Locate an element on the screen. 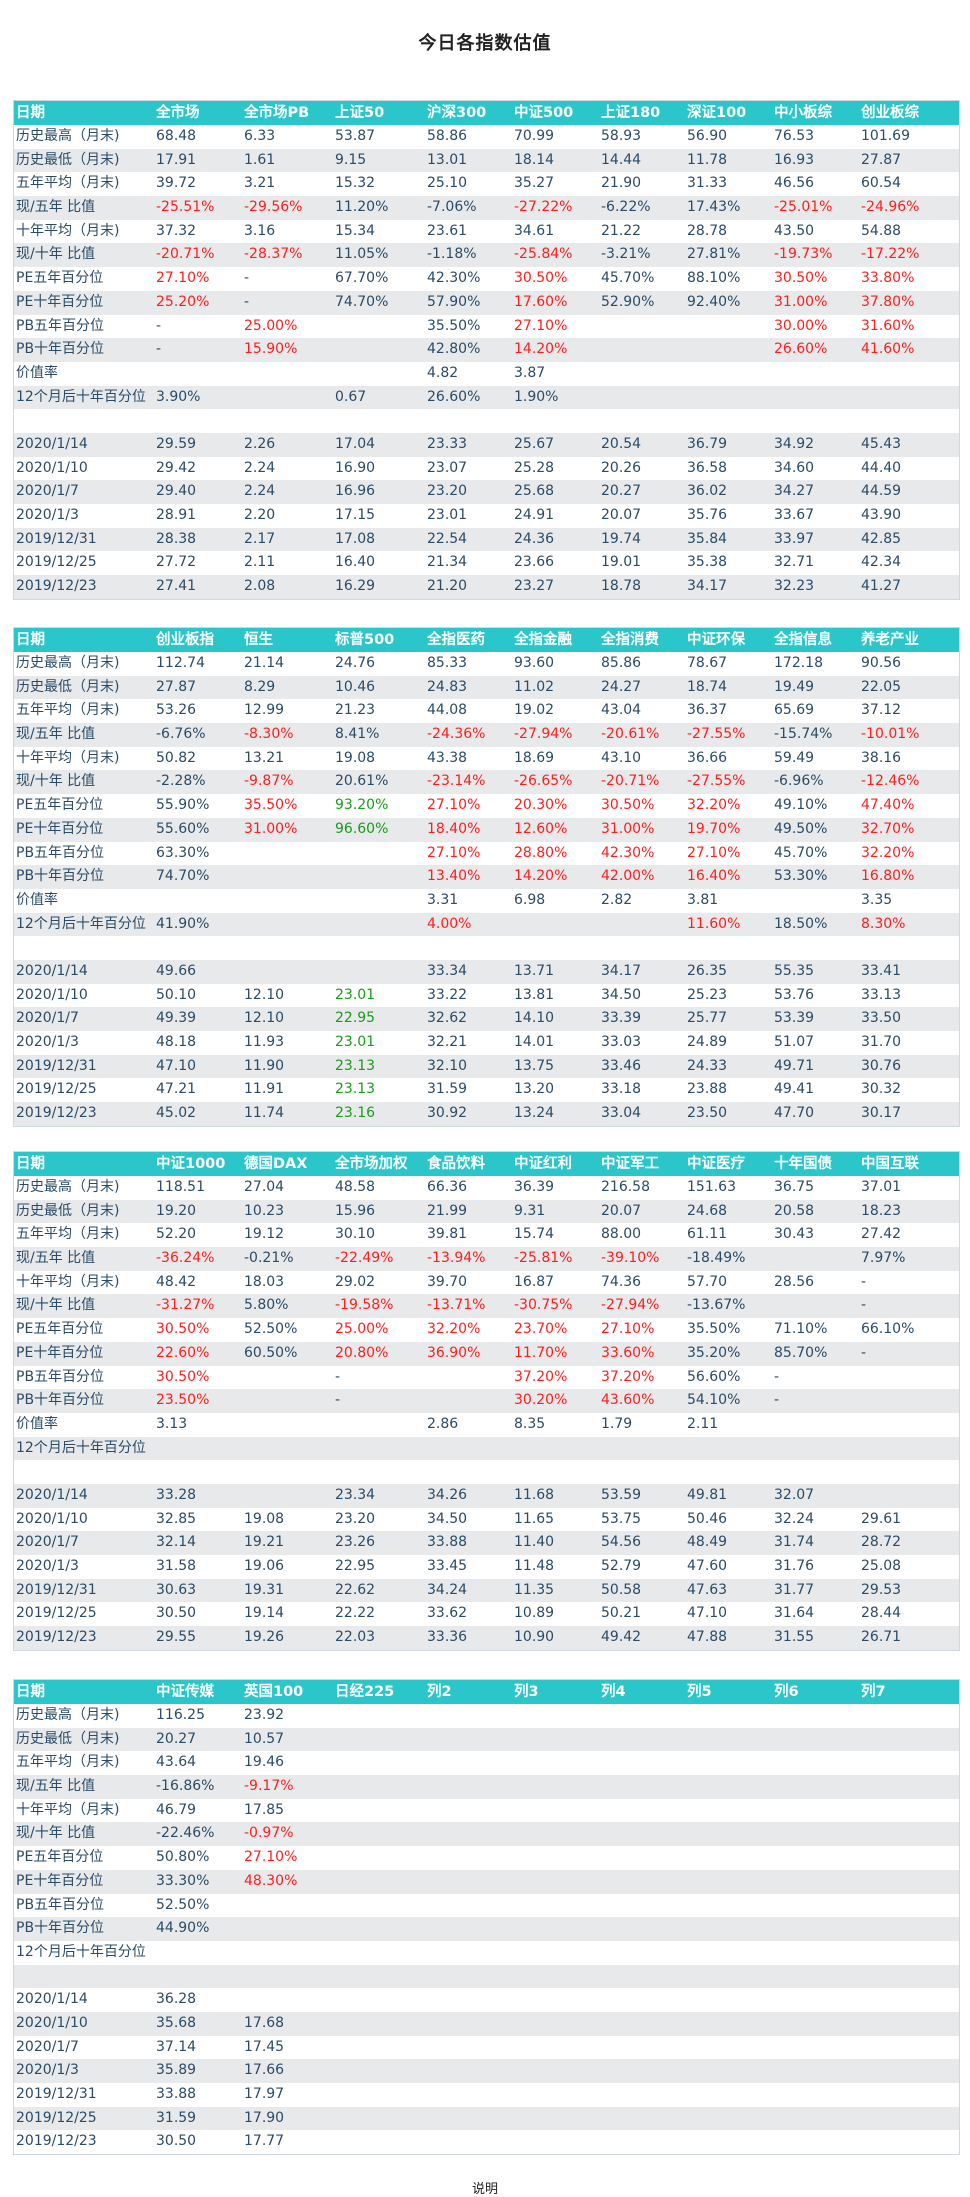  table-cell: 28.56 is located at coordinates (794, 1281).